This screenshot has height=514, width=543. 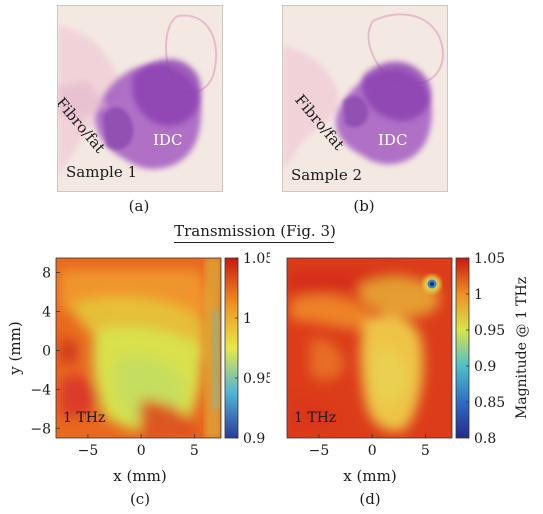 I want to click on colorbar-tick-label: 0.85, so click(x=489, y=403).